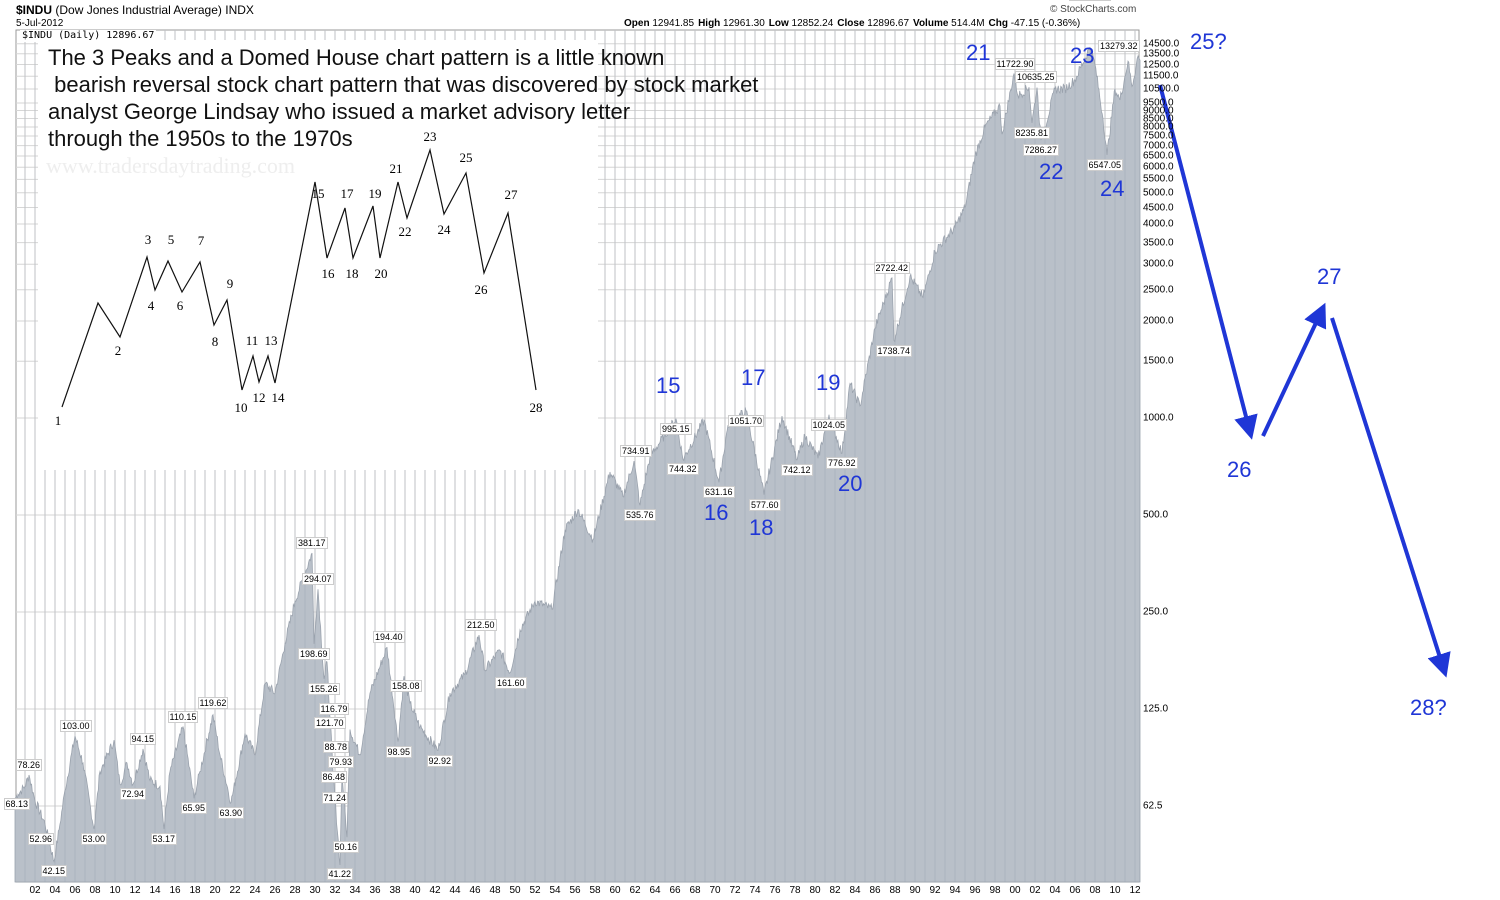  Describe the element at coordinates (435, 890) in the screenshot. I see `x-tick-label: 42` at that location.